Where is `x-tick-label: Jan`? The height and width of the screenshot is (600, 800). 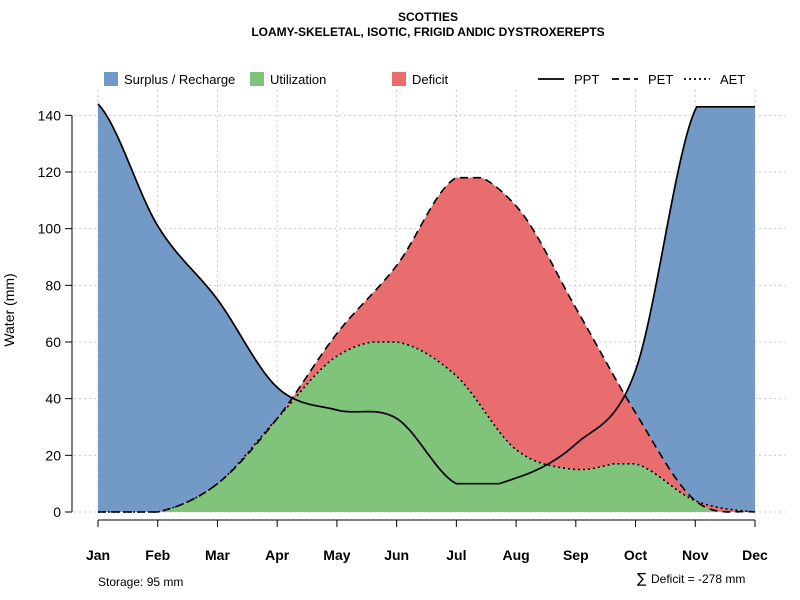
x-tick-label: Jan is located at coordinates (98, 555).